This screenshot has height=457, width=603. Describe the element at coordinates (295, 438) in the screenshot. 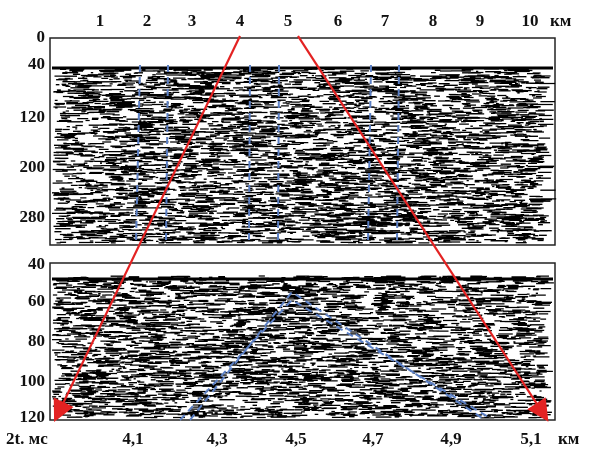

I see `x-tick-label: 4,5` at that location.